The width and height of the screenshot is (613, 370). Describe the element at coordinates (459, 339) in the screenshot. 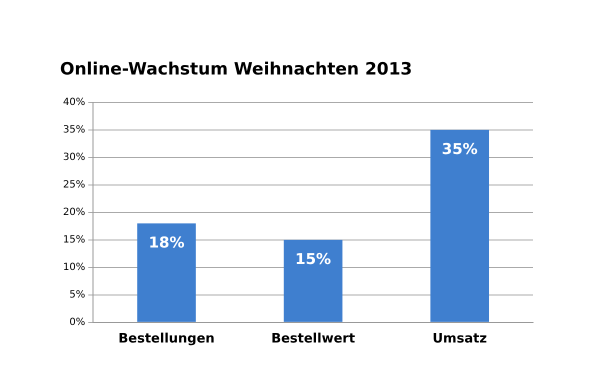

I see `x-tick-label: Umsatz` at that location.